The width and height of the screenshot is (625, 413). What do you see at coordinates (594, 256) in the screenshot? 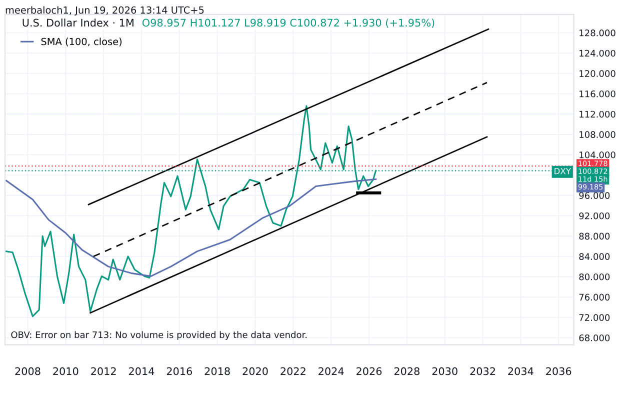
I see `y-tick-label: 84.000` at bounding box center [594, 256].